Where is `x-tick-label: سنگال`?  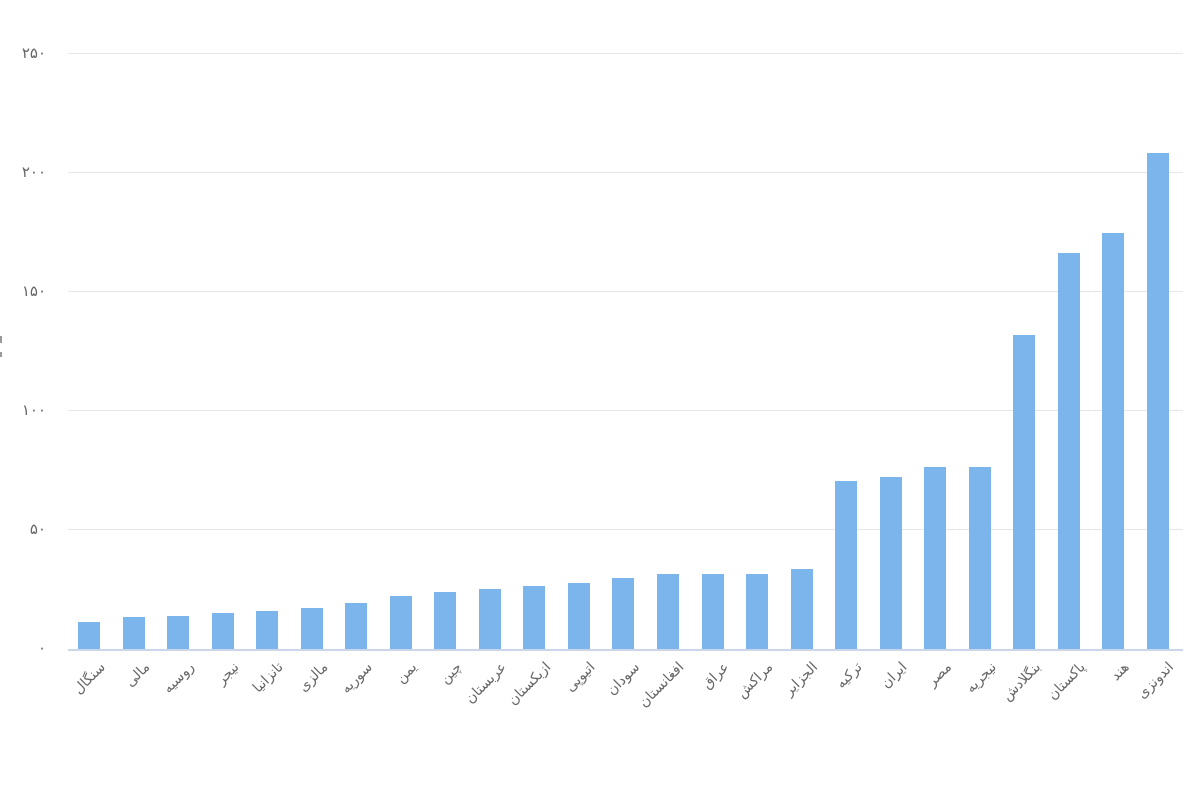
x-tick-label: سنگال is located at coordinates (89, 678).